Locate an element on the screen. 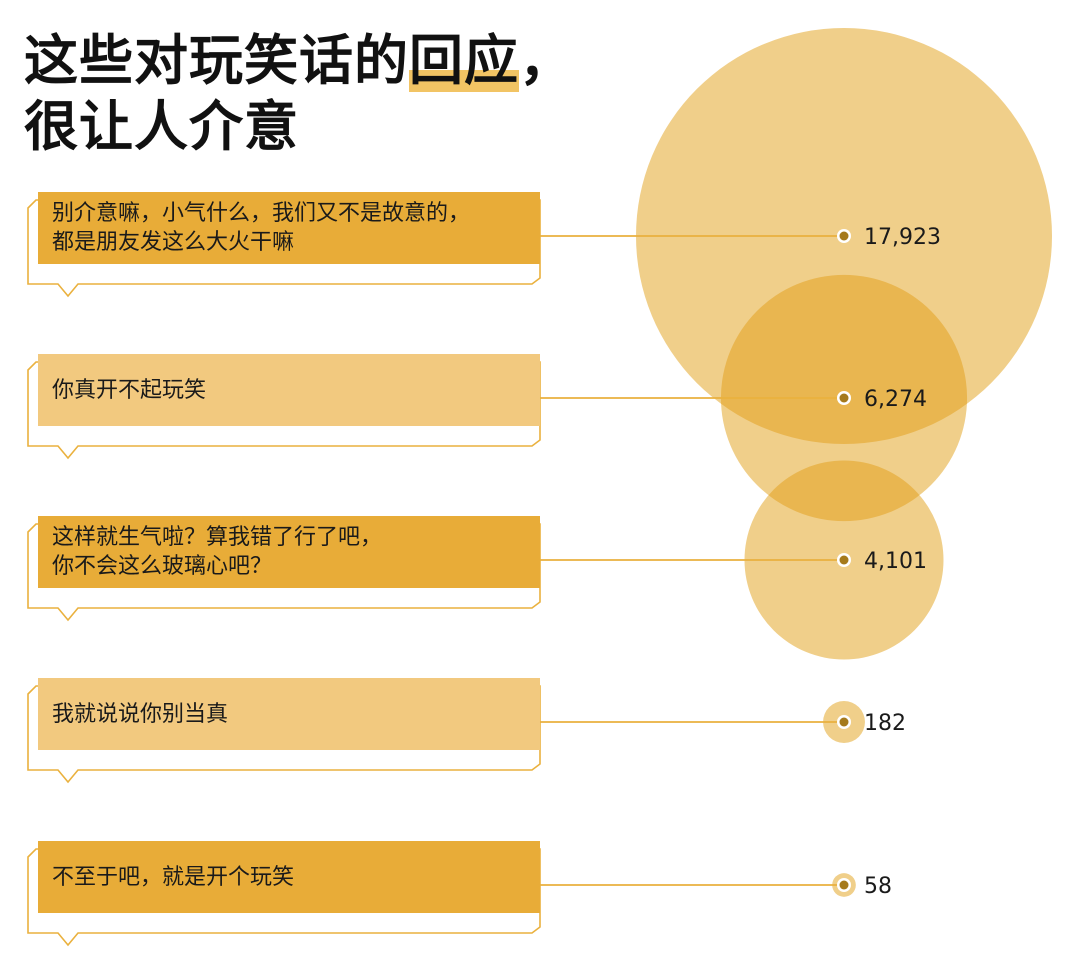 The image size is (1080, 967). response-label-line: 这样就生气啦？算我错了行了吧， is located at coordinates (217, 537).